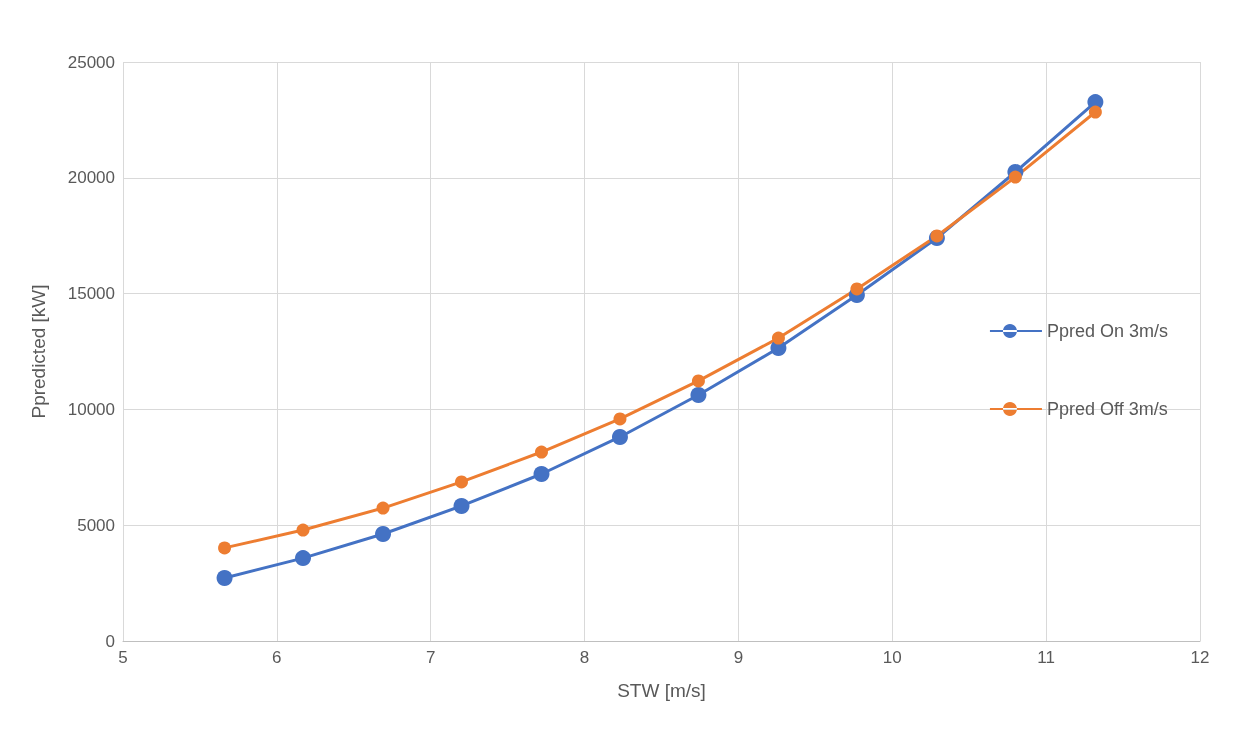 This screenshot has width=1253, height=740. I want to click on legend-label: Ppred On 3m/s, so click(1107, 331).